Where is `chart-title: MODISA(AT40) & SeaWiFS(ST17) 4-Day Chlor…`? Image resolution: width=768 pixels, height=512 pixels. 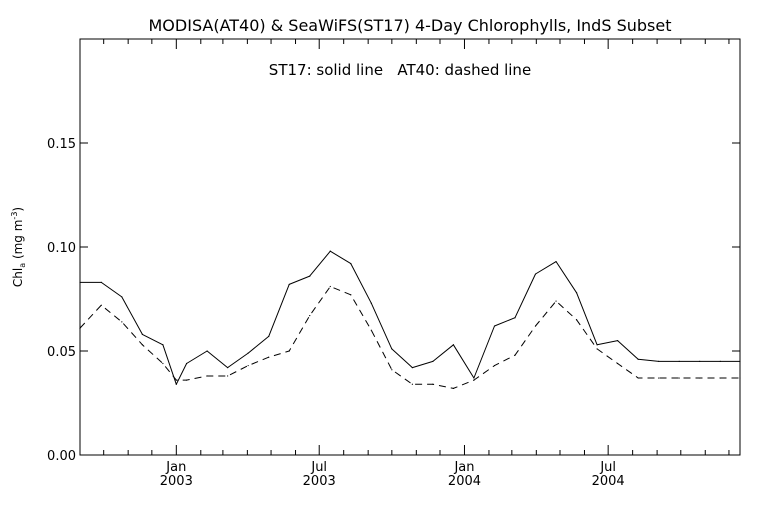 chart-title: MODISA(AT40) & SeaWiFS(ST17) 4-Day Chlor… is located at coordinates (410, 25).